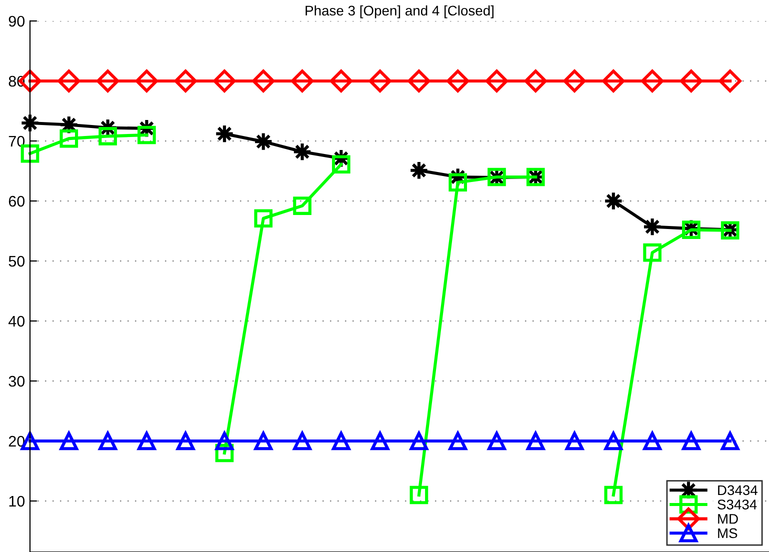 The image size is (769, 552). Describe the element at coordinates (400, 11) in the screenshot. I see `chart-title: Phase 3 [Open] and 4 [Closed]` at that location.